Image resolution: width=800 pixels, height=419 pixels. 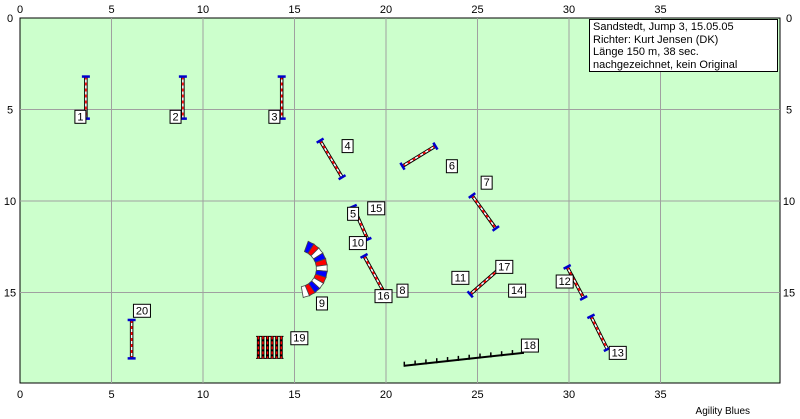 I want to click on label-number: 9, so click(x=322, y=304).